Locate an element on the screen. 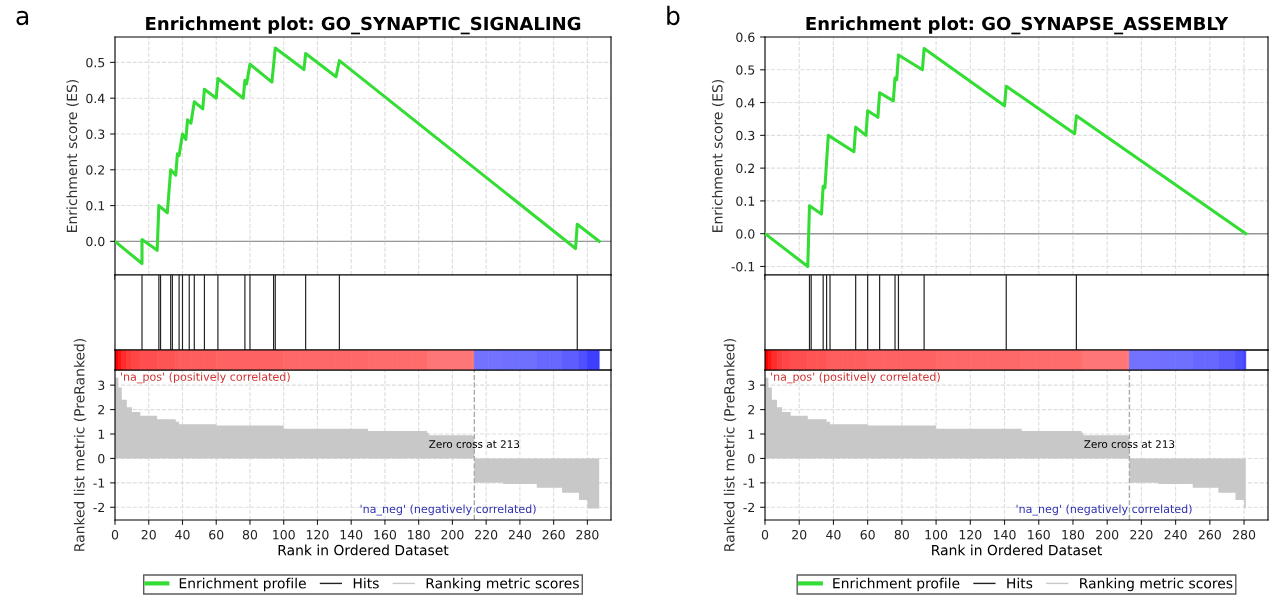 The width and height of the screenshot is (1281, 598). text: b is located at coordinates (673, 15).